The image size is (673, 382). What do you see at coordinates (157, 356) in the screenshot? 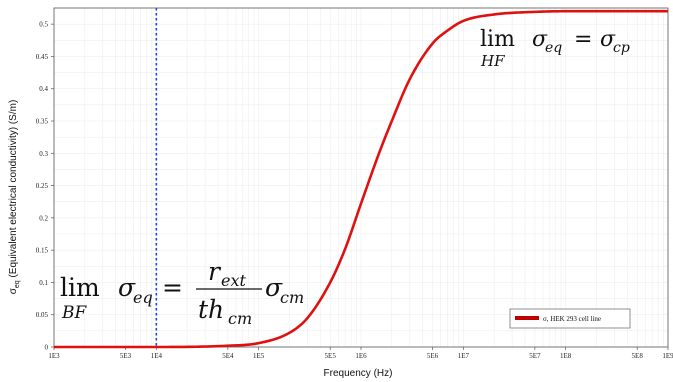
I see `x-tick-label: 1E4` at bounding box center [157, 356].